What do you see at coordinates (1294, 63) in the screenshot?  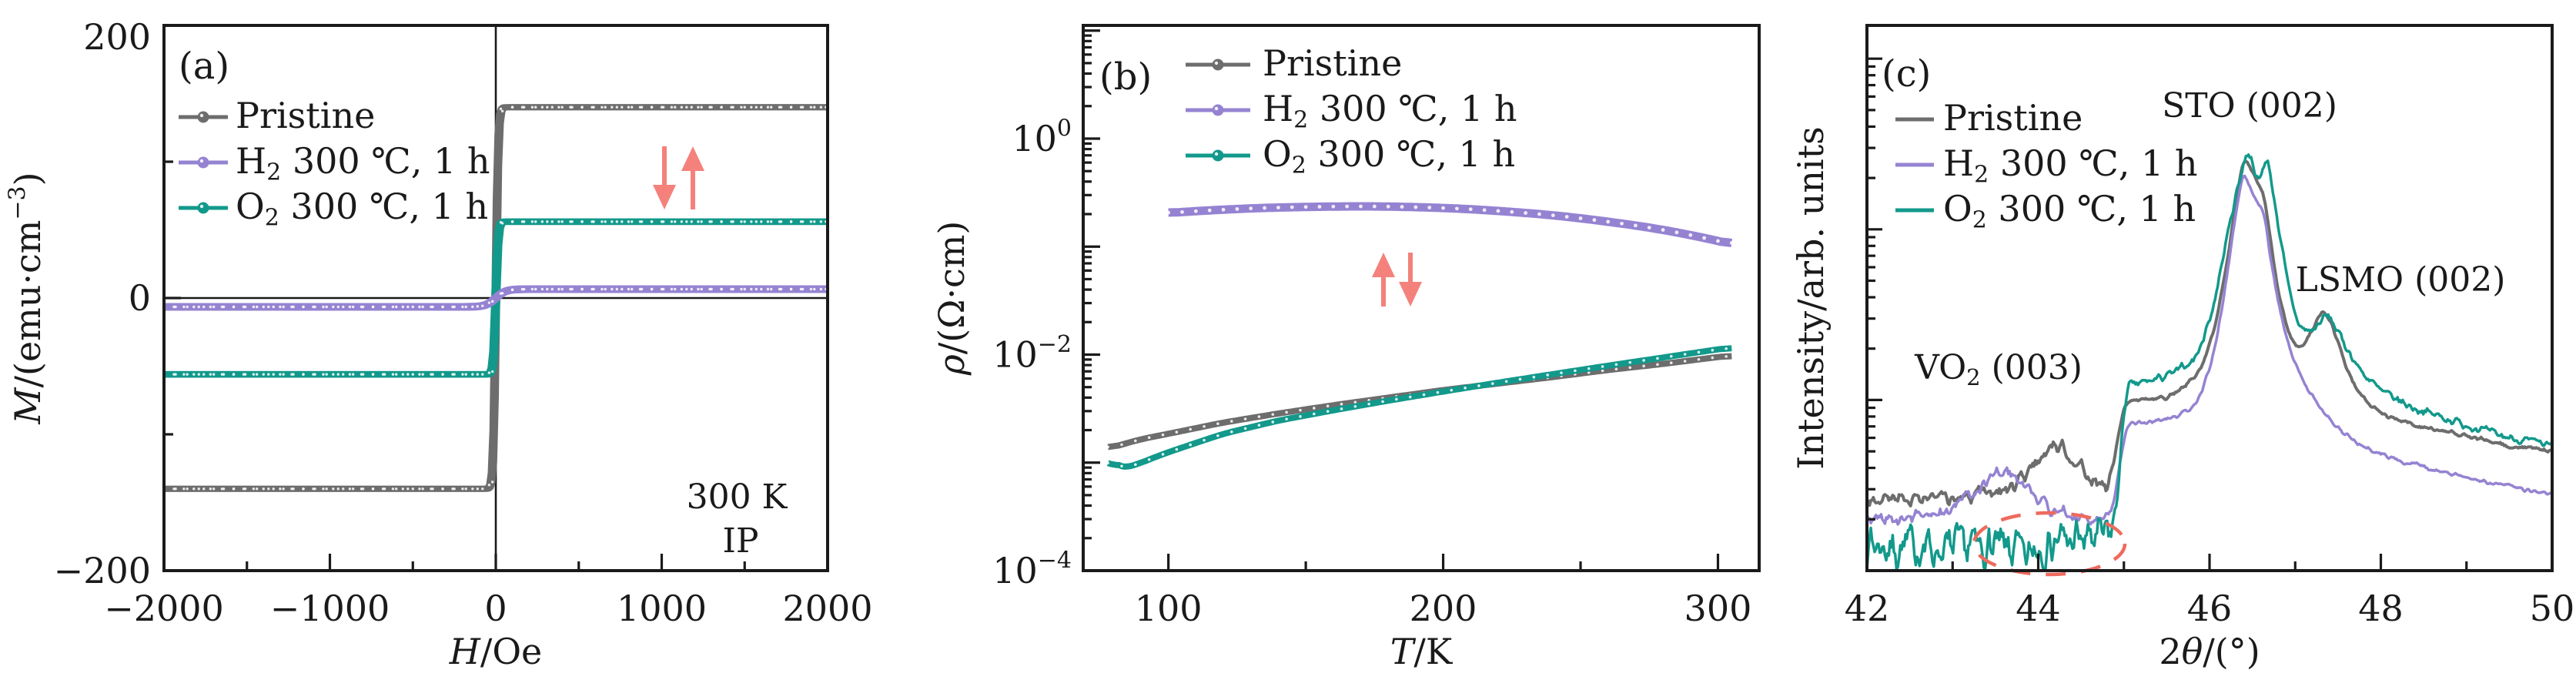 I see `legend-entry-pristine: Pristine` at bounding box center [1294, 63].